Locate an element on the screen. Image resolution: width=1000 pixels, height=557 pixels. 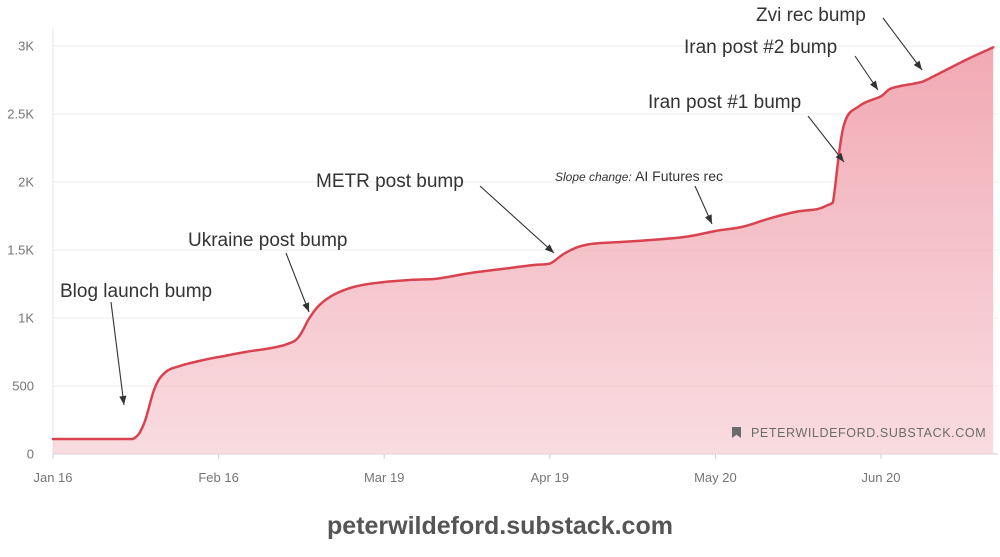
y-tick-label: 2.5K is located at coordinates (20, 114).